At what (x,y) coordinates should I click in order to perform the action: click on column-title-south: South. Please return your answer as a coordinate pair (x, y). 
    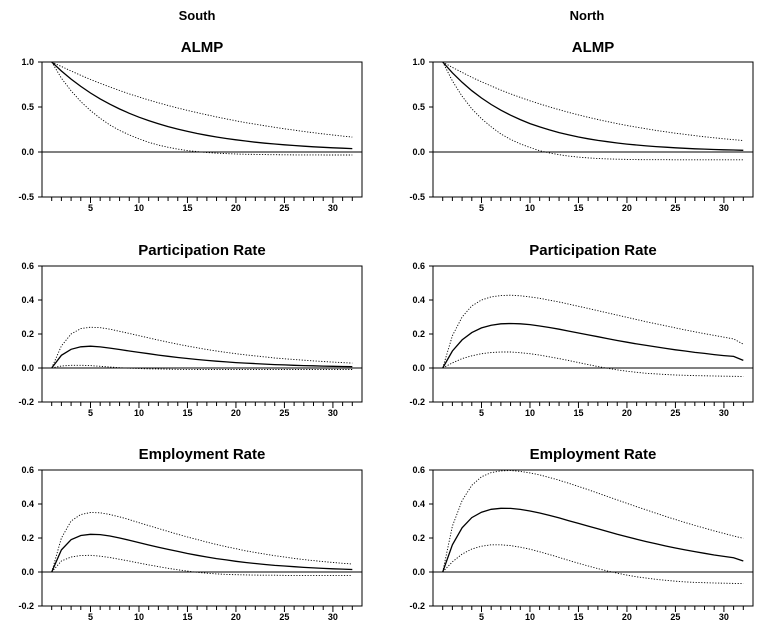
    Looking at the image, I should click on (197, 15).